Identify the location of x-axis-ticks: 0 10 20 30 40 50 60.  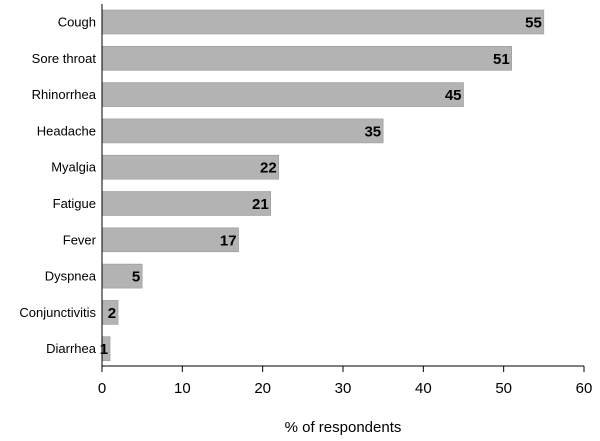
(345, 381).